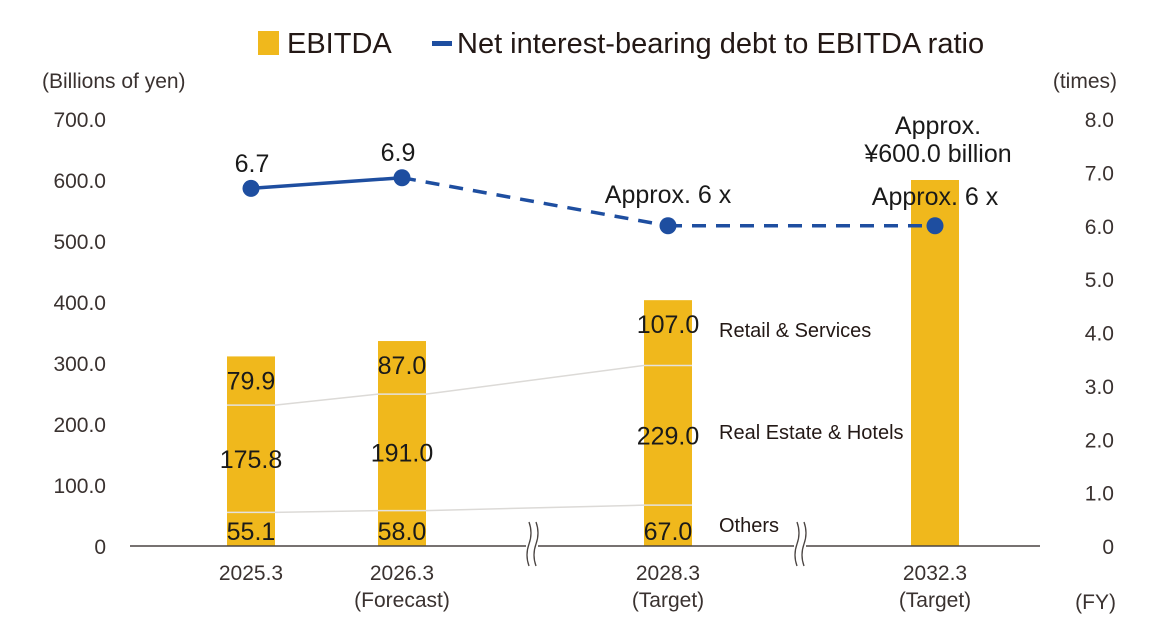  I want to click on right-tick-label: 7.0, so click(1099, 173).